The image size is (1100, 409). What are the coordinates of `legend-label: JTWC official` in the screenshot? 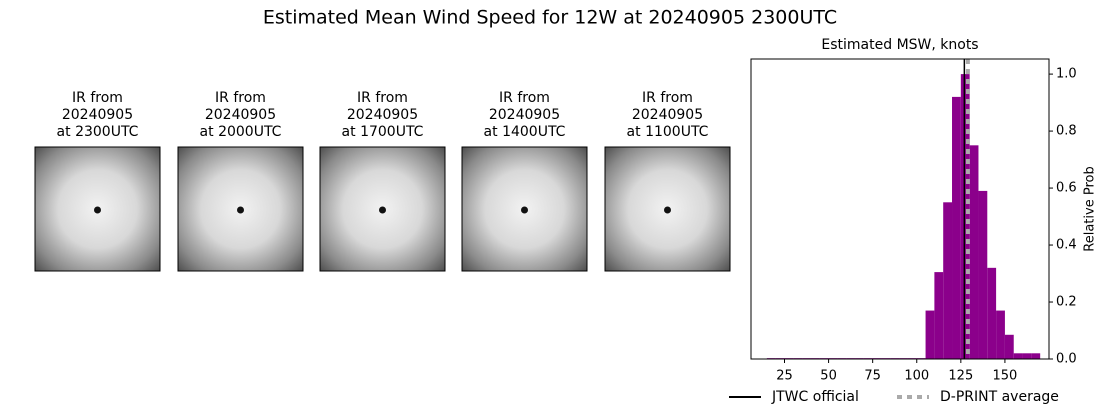 It's located at (815, 397).